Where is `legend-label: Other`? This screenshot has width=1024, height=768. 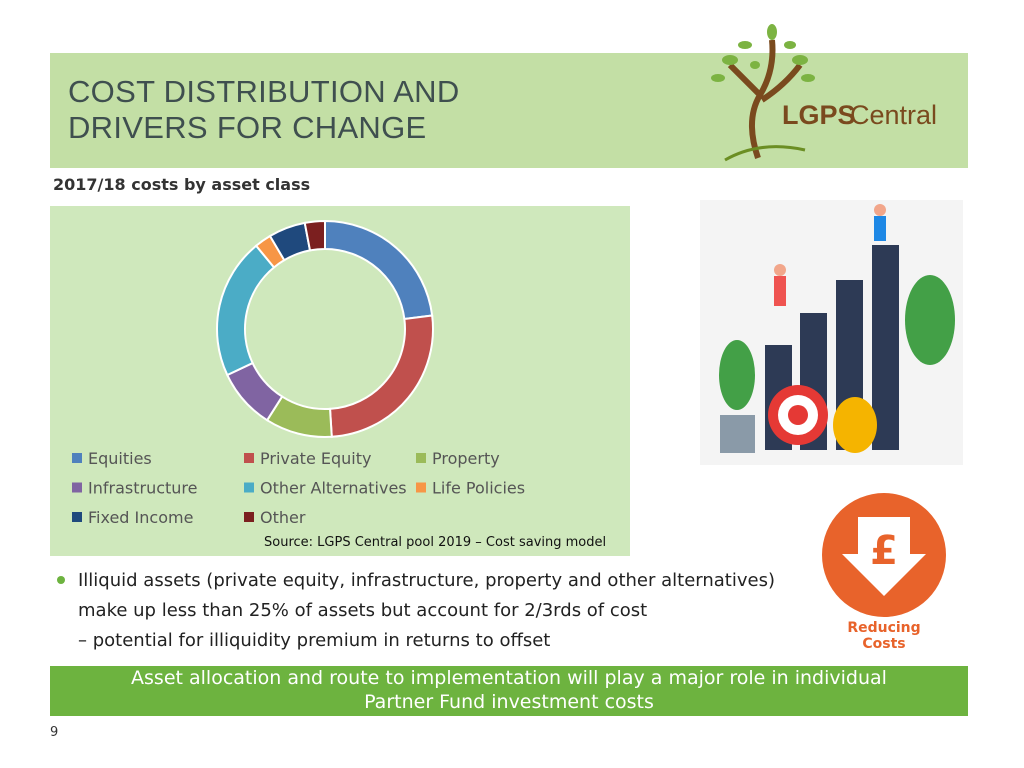
legend-label: Other is located at coordinates (283, 517).